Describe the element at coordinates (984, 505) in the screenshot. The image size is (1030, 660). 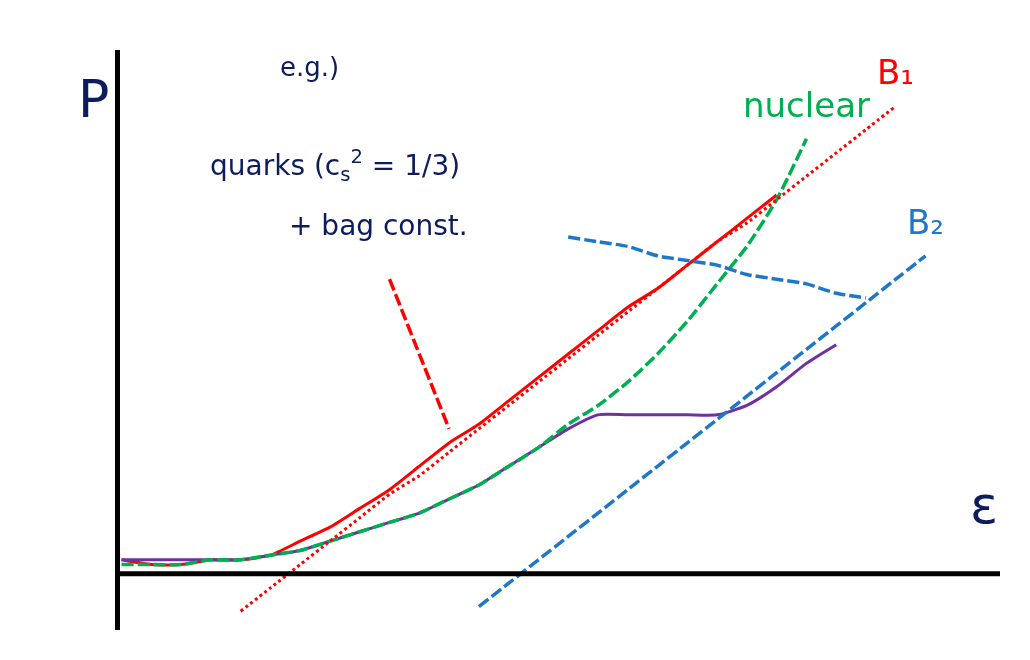
I see `x-axis-title: ε` at that location.